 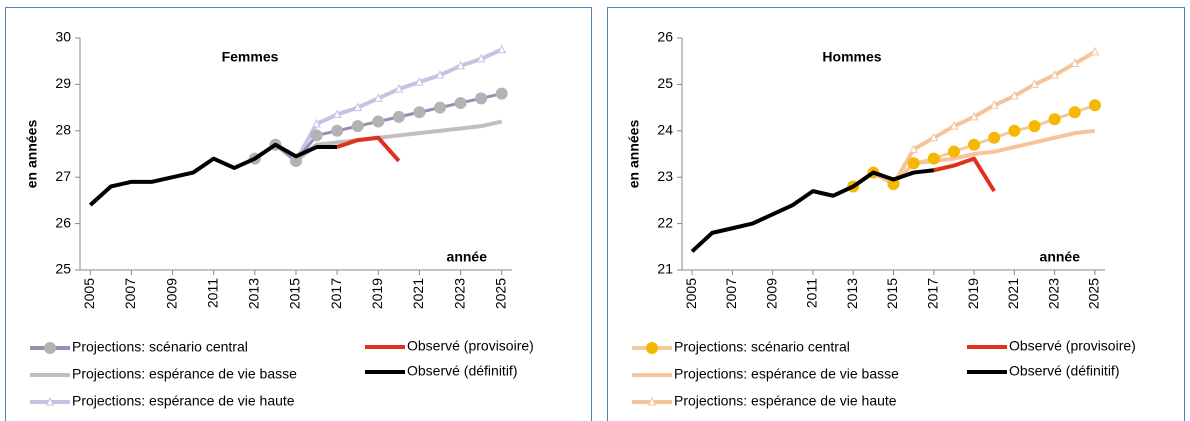 I want to click on y-tick-label: 29, so click(x=63, y=83).